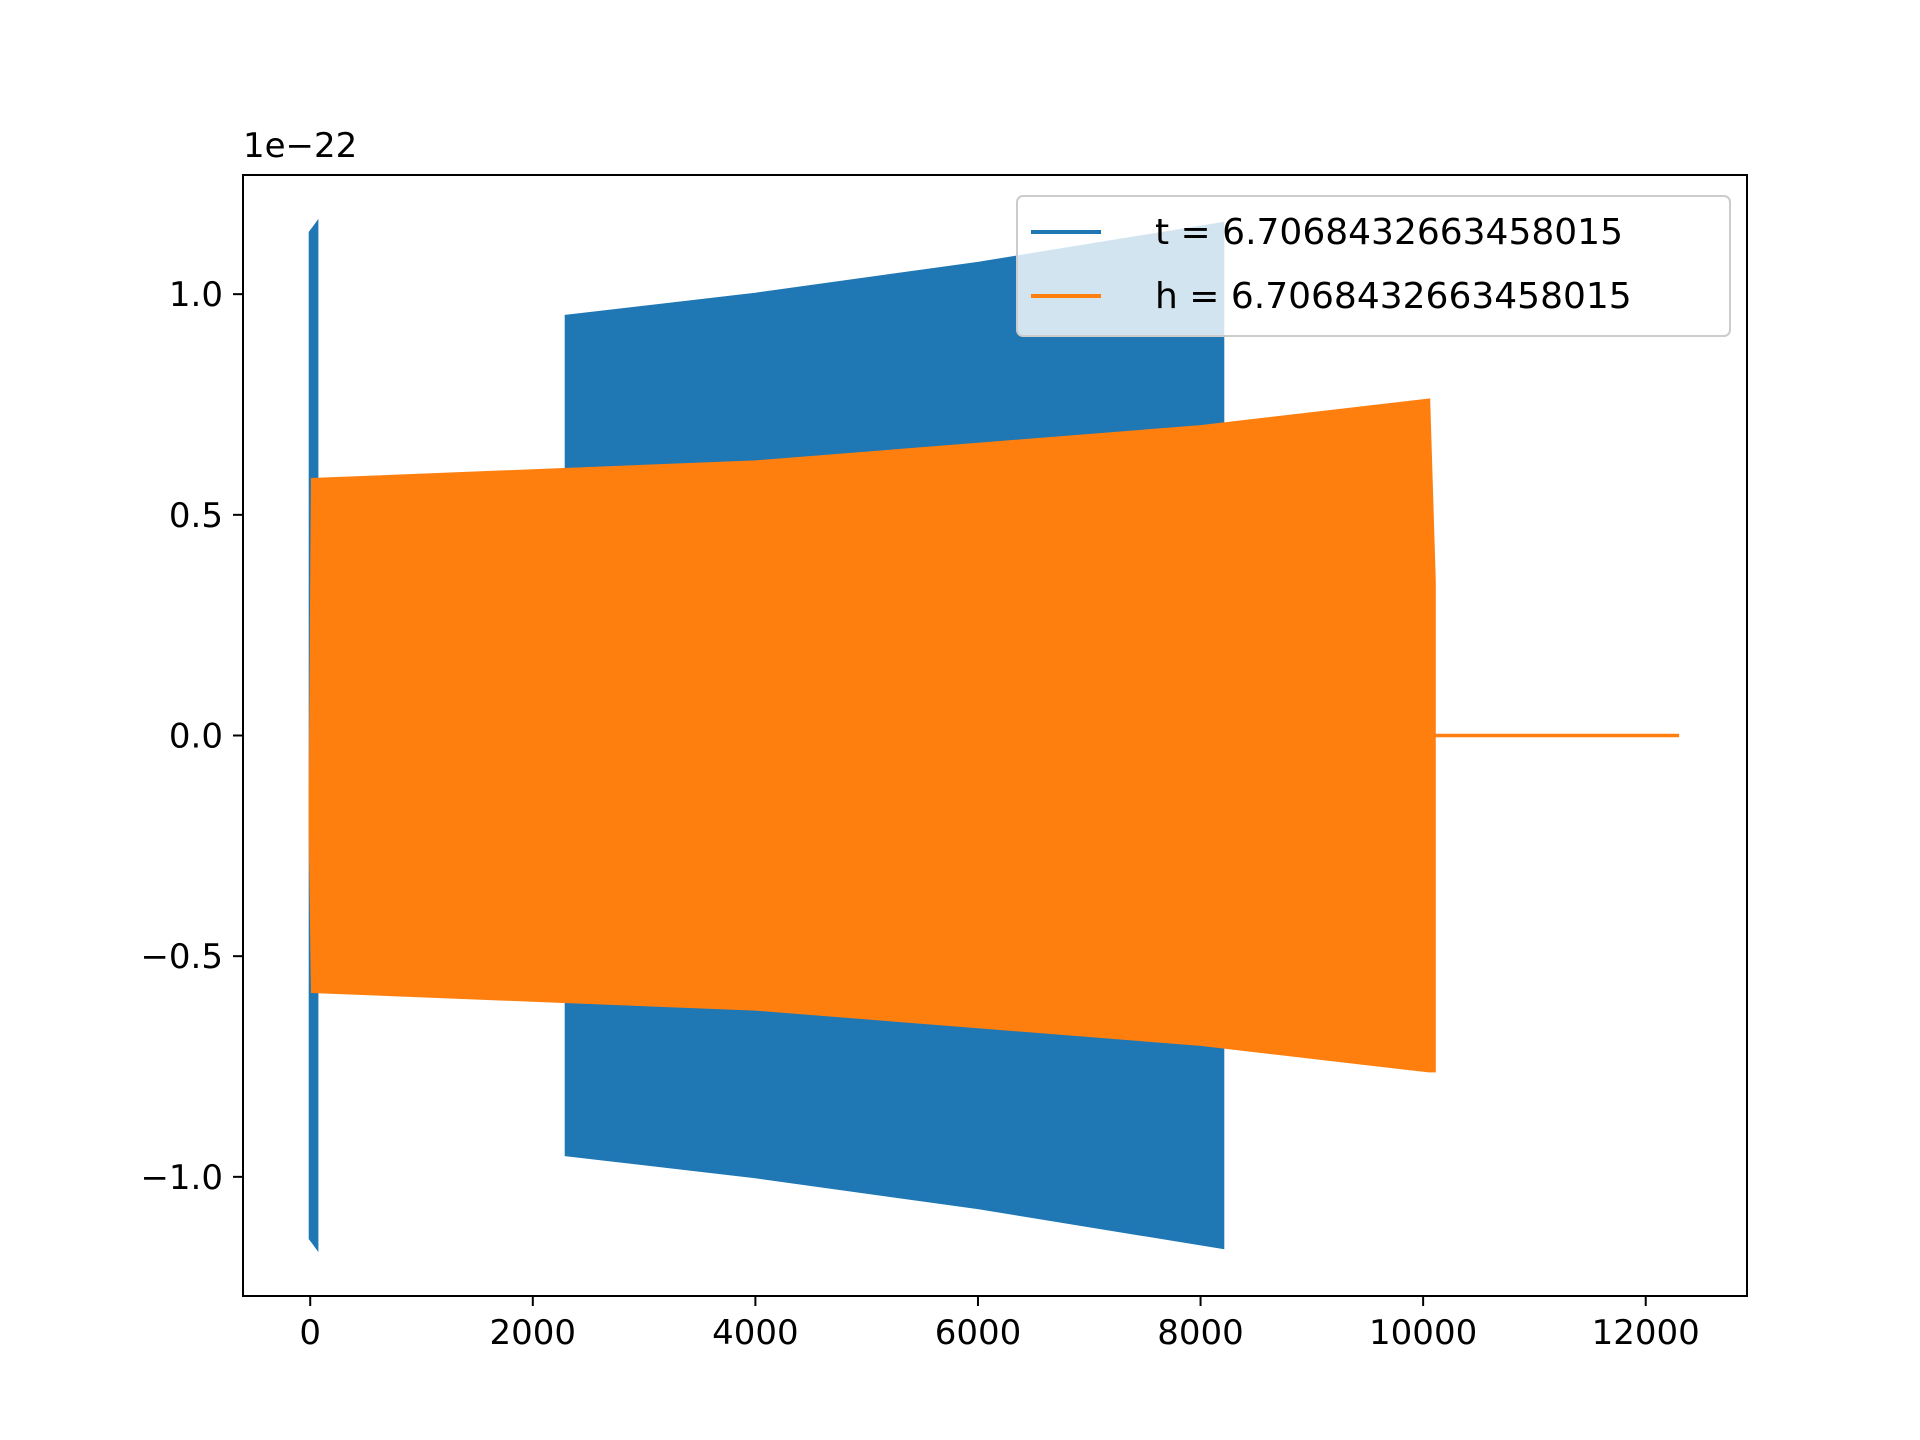  I want to click on x-axis: 0 2000 4000 6000 8000 10000 12000, so click(999, 1324).